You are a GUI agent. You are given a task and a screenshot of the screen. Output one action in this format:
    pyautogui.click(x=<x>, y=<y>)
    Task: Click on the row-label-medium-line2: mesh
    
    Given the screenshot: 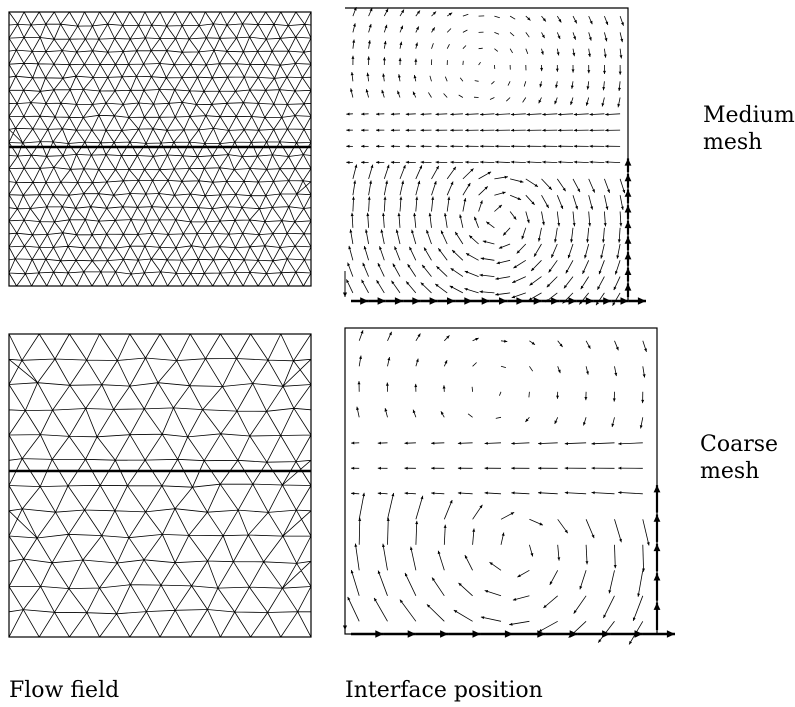 What is the action you would take?
    pyautogui.click(x=733, y=142)
    